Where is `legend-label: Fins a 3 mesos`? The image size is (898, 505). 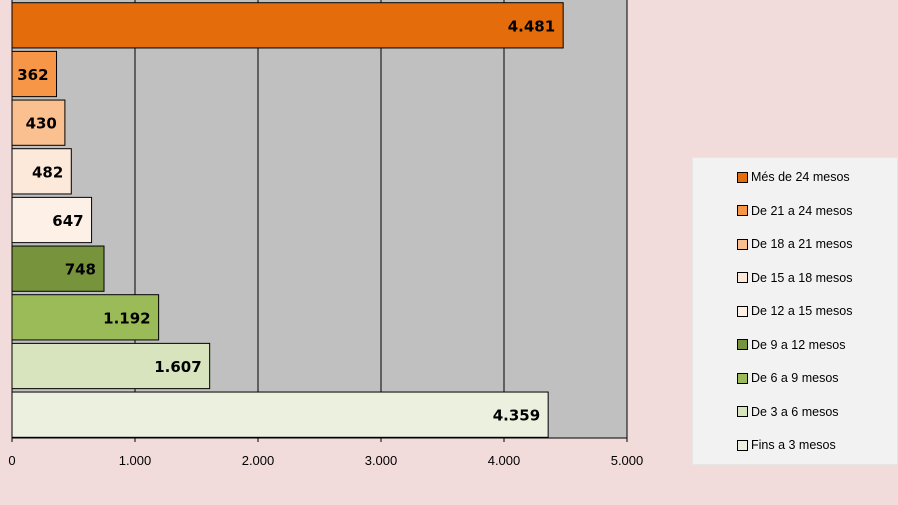
legend-label: Fins a 3 mesos is located at coordinates (793, 445).